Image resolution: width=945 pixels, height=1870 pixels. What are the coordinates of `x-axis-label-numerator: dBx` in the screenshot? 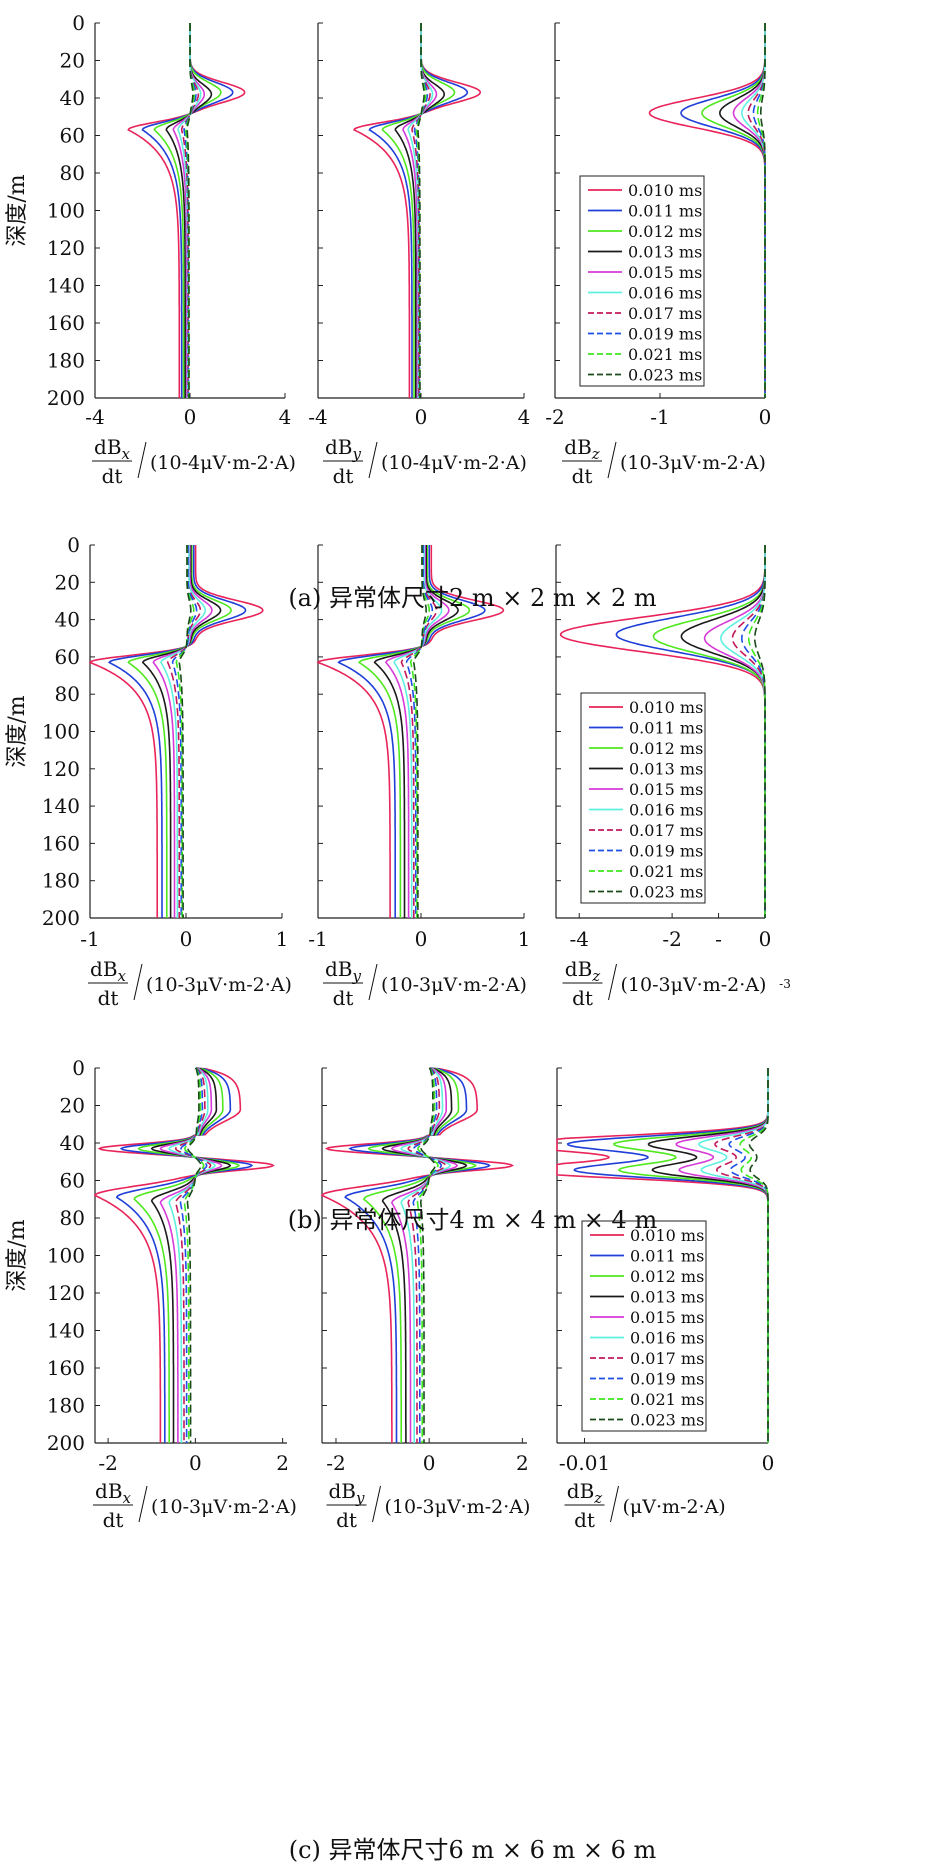 It's located at (108, 971).